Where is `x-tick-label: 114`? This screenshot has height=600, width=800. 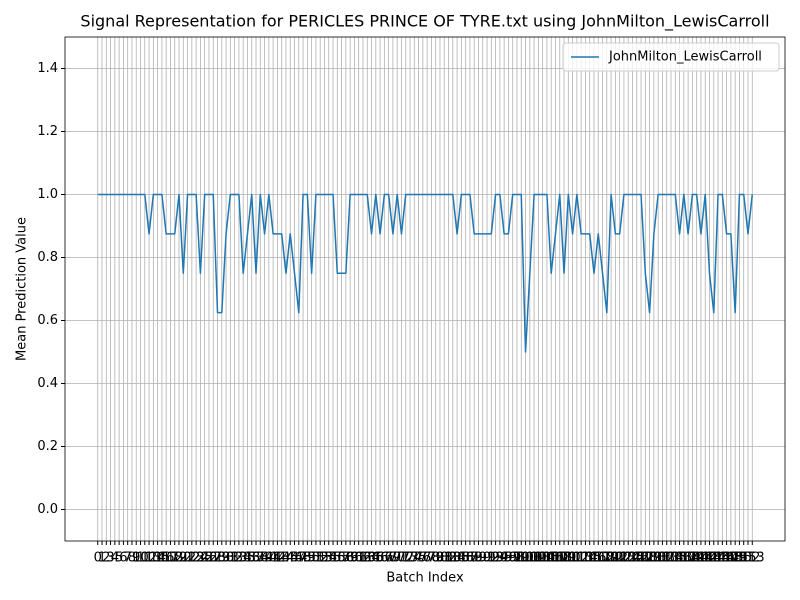 x-tick-label: 114 is located at coordinates (585, 558).